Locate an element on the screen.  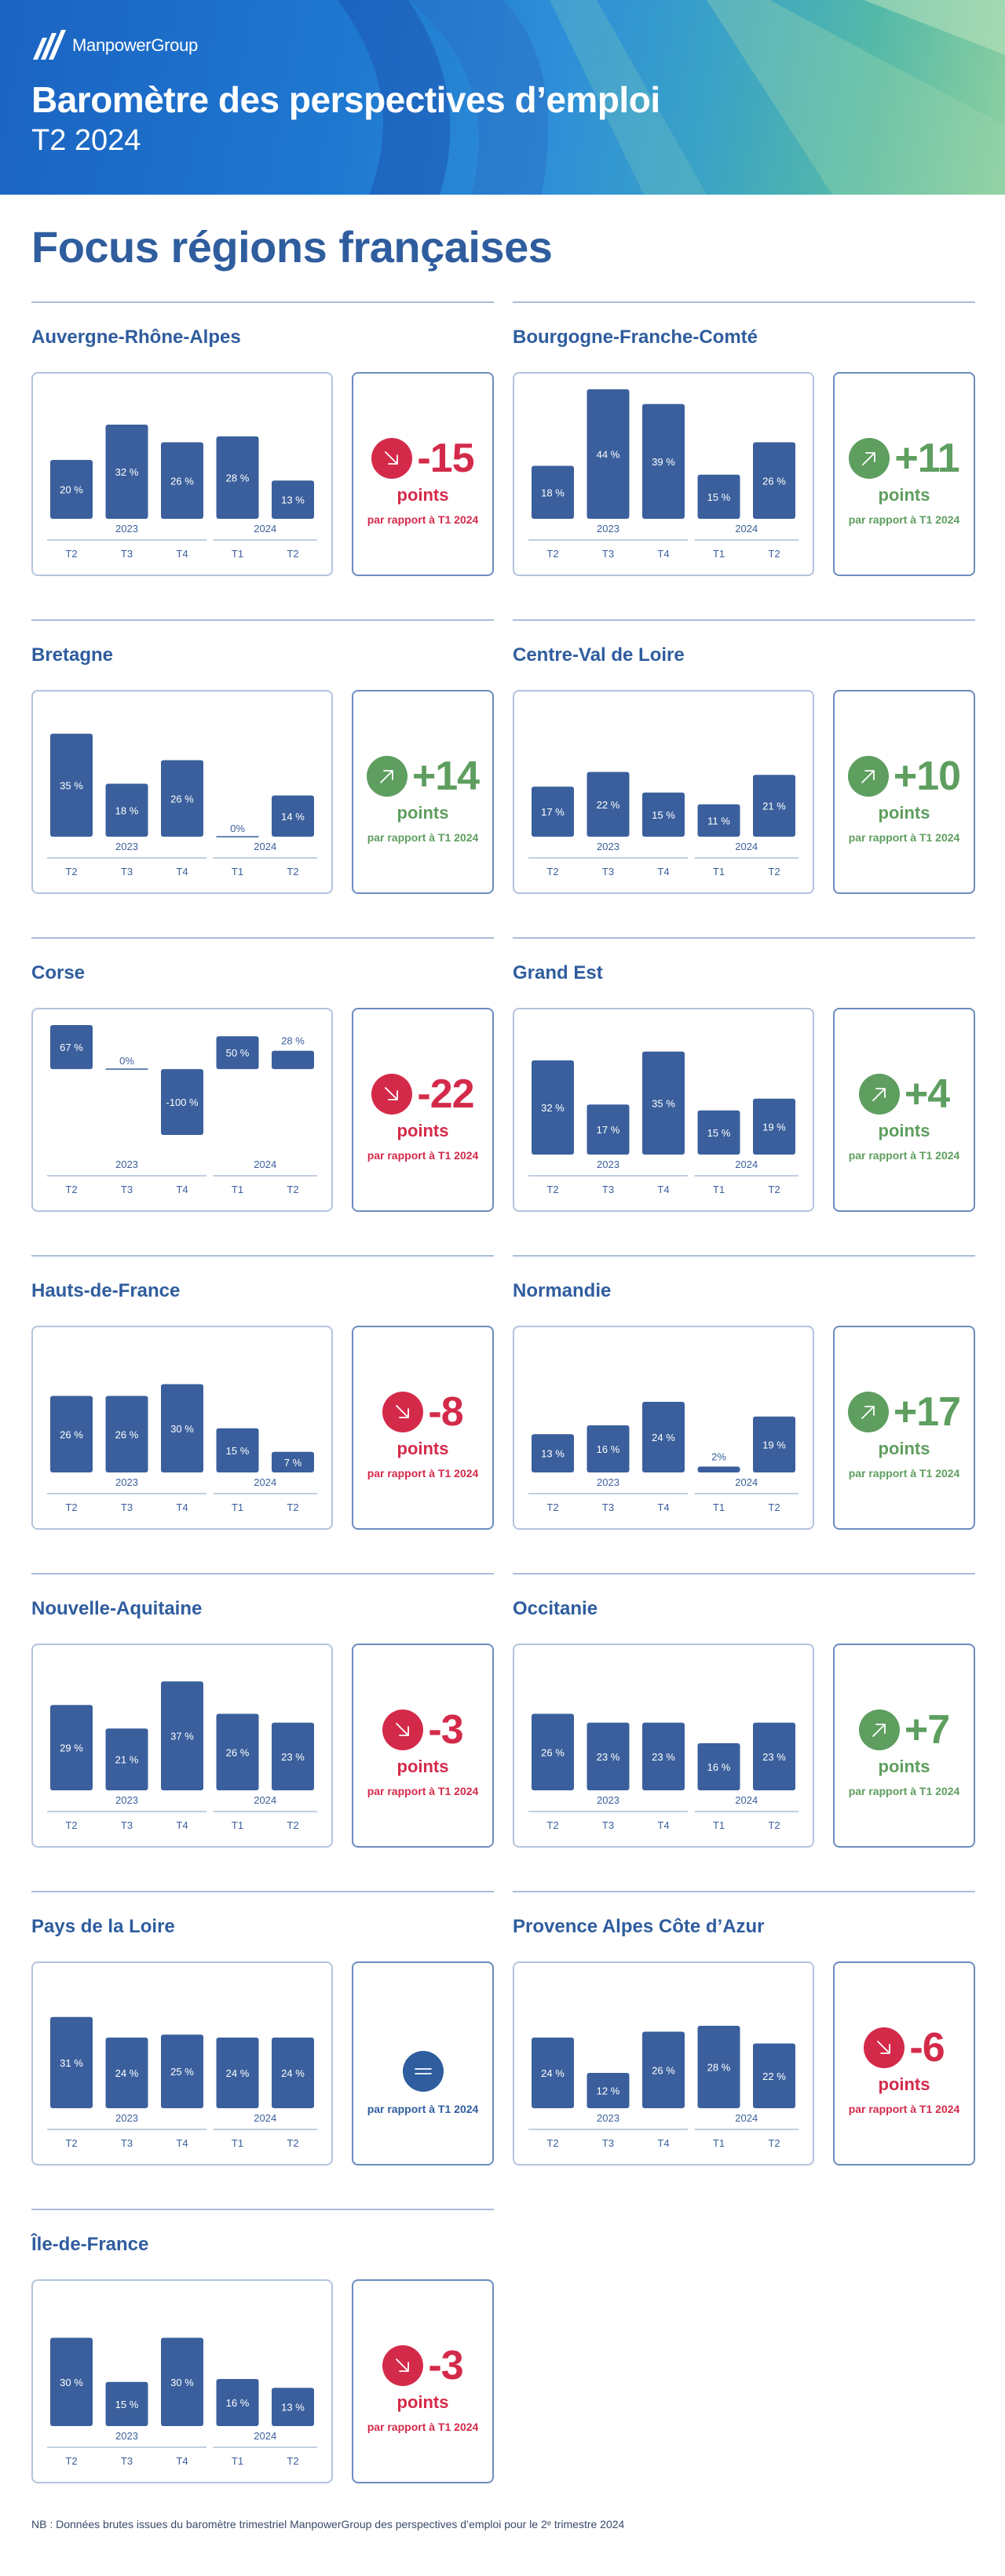
bar-chart-svg: 26 % 26 % 30 % 15 % 7 % 2023 2024 T2 T3 T4 T1 T2 is located at coordinates (182, 1448).